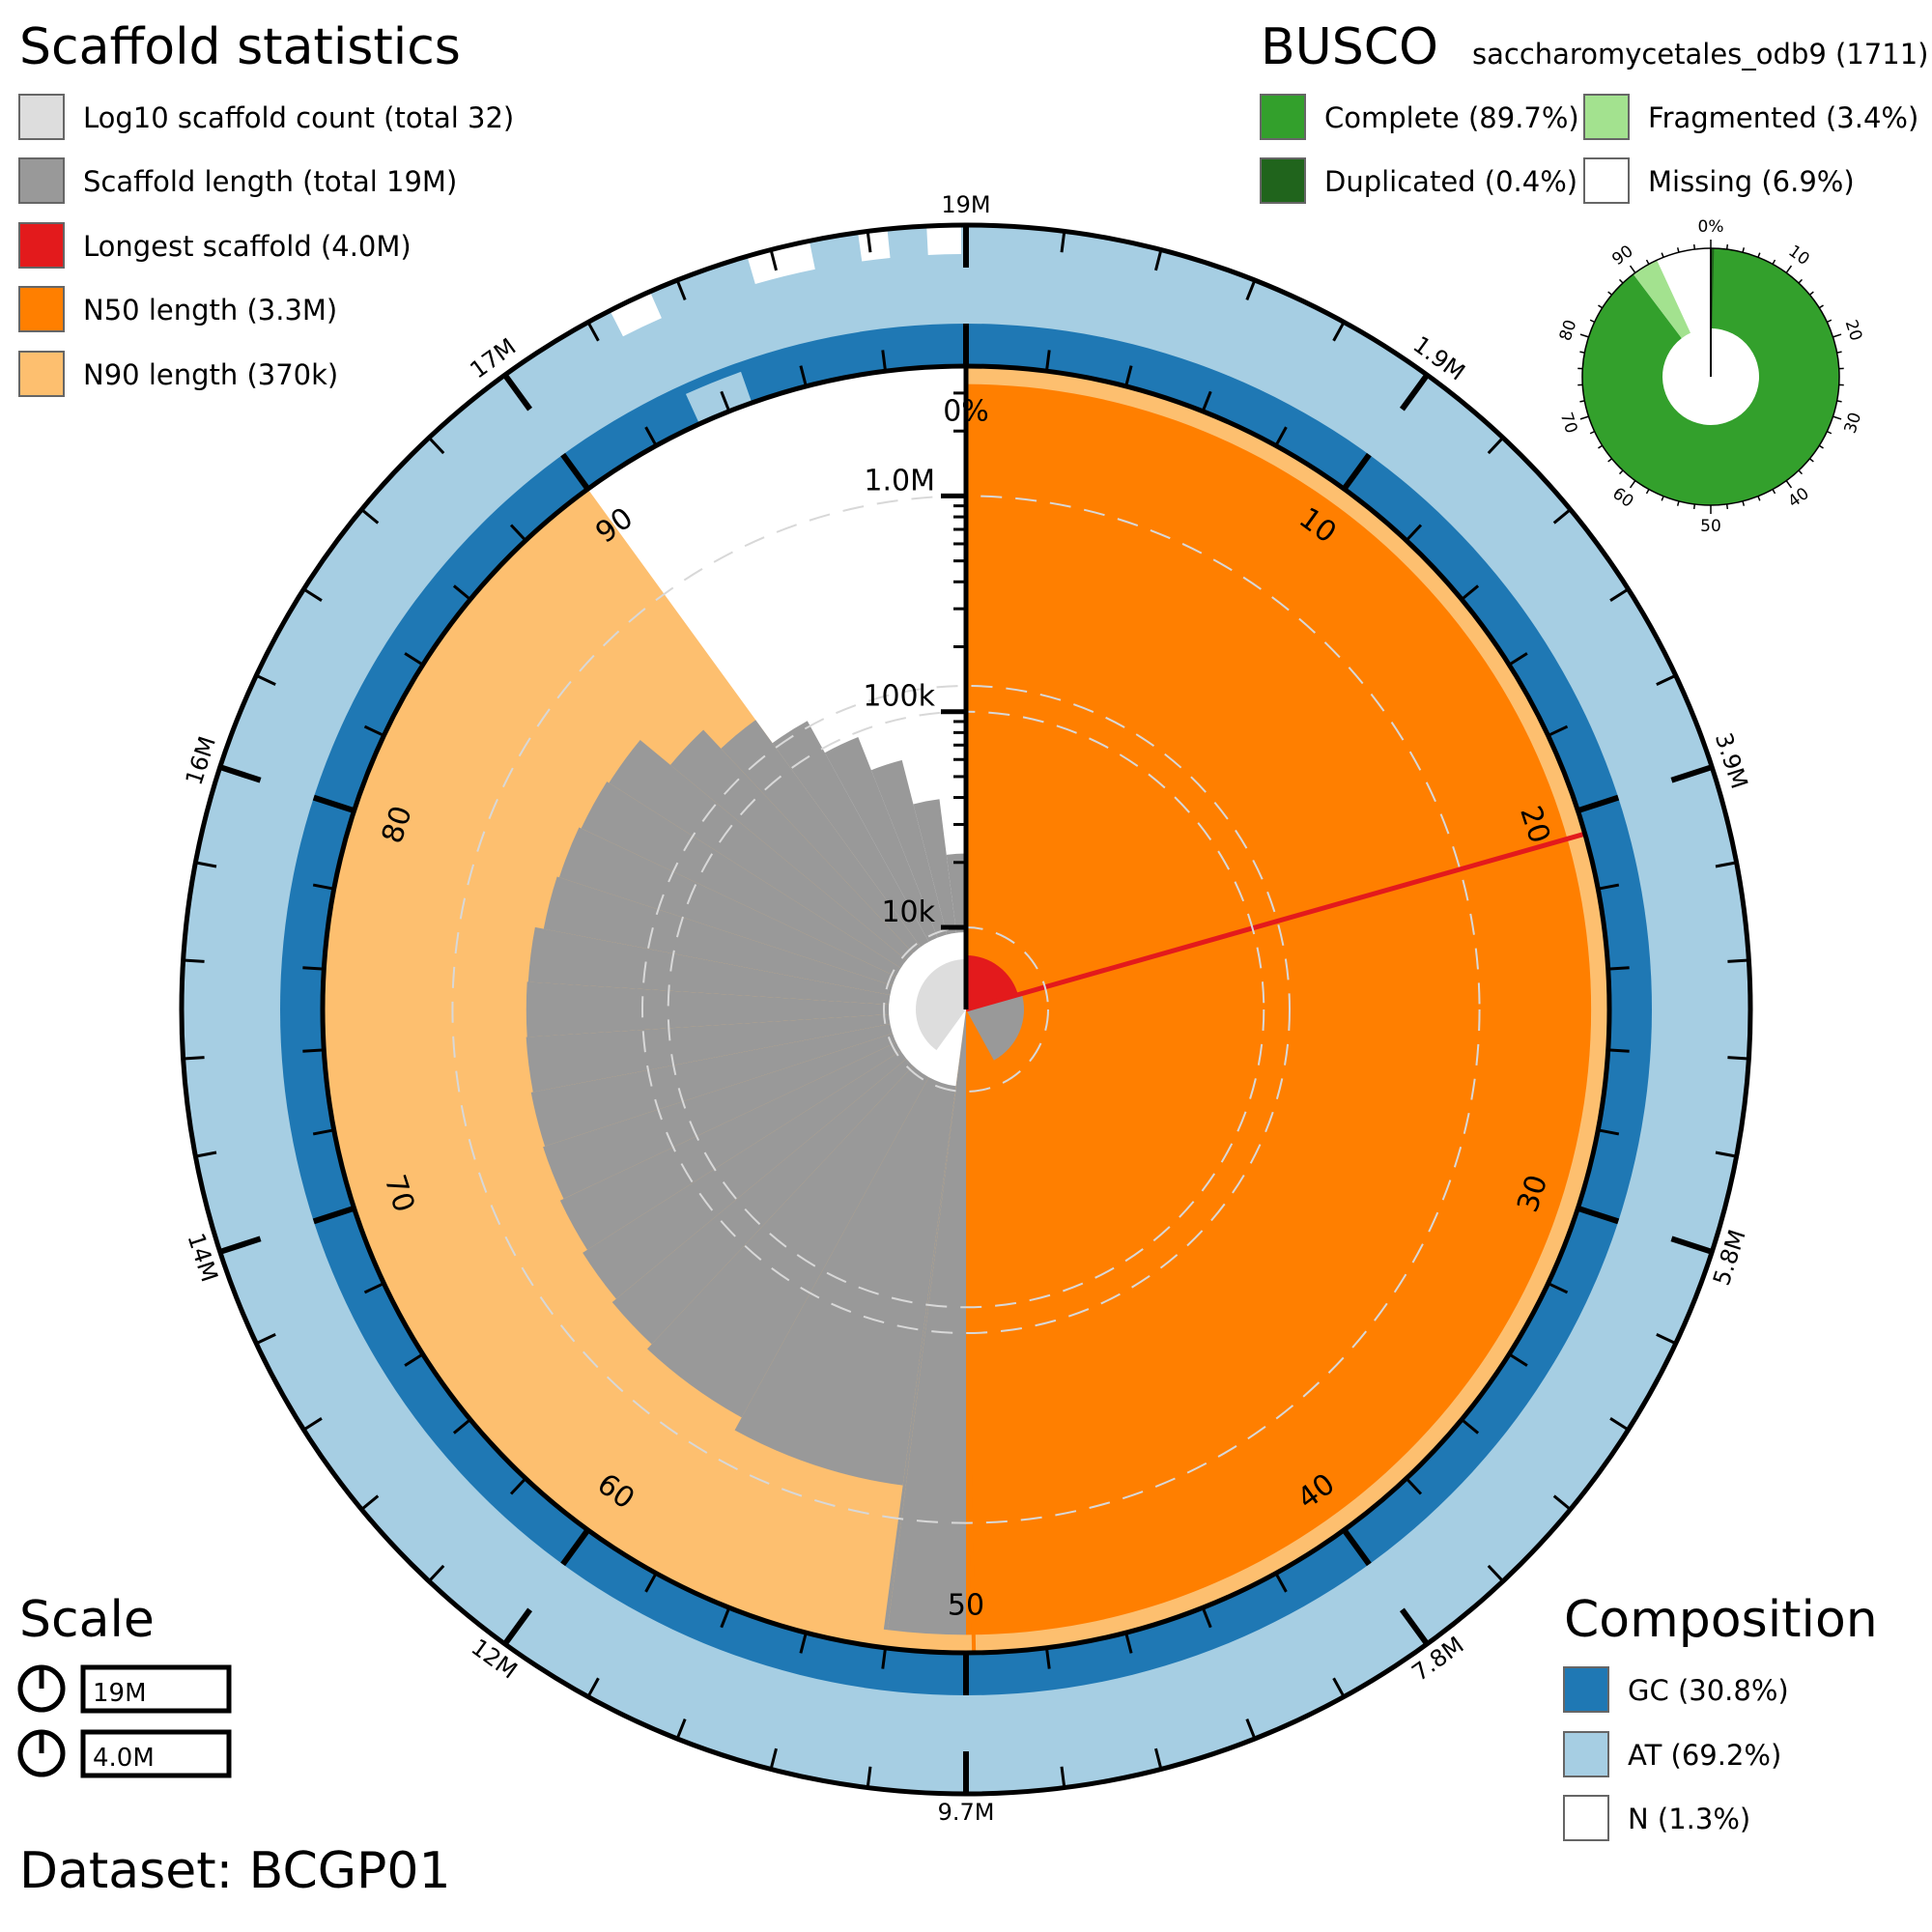 The height and width of the screenshot is (1932, 1932). I want to click on legend-swatch-n50, so click(41, 309).